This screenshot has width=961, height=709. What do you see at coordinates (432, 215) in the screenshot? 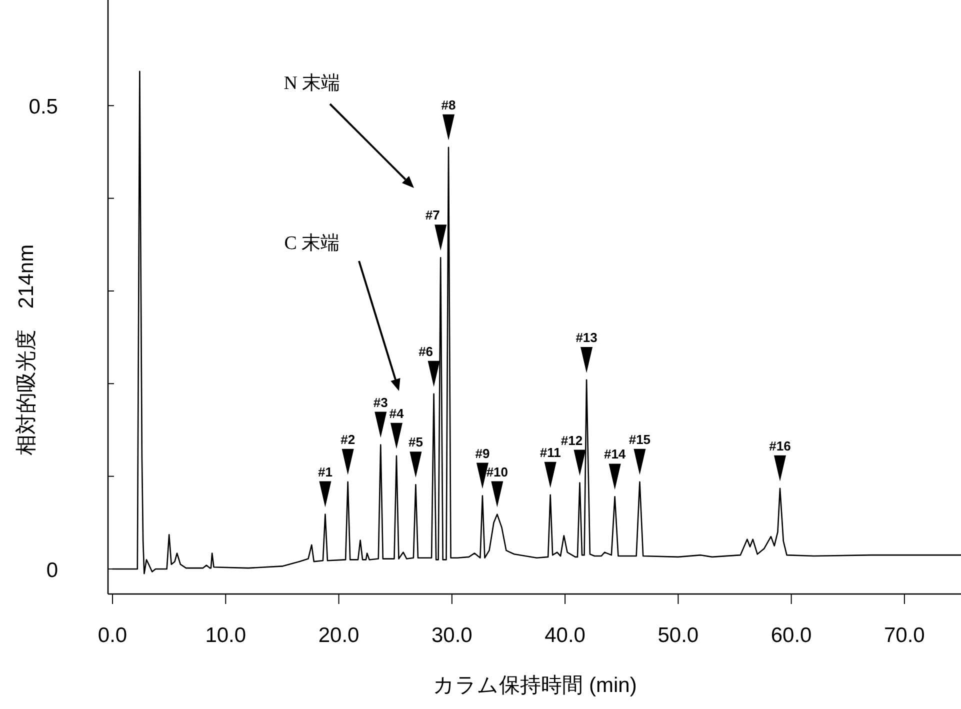
I see `annotation: #7` at bounding box center [432, 215].